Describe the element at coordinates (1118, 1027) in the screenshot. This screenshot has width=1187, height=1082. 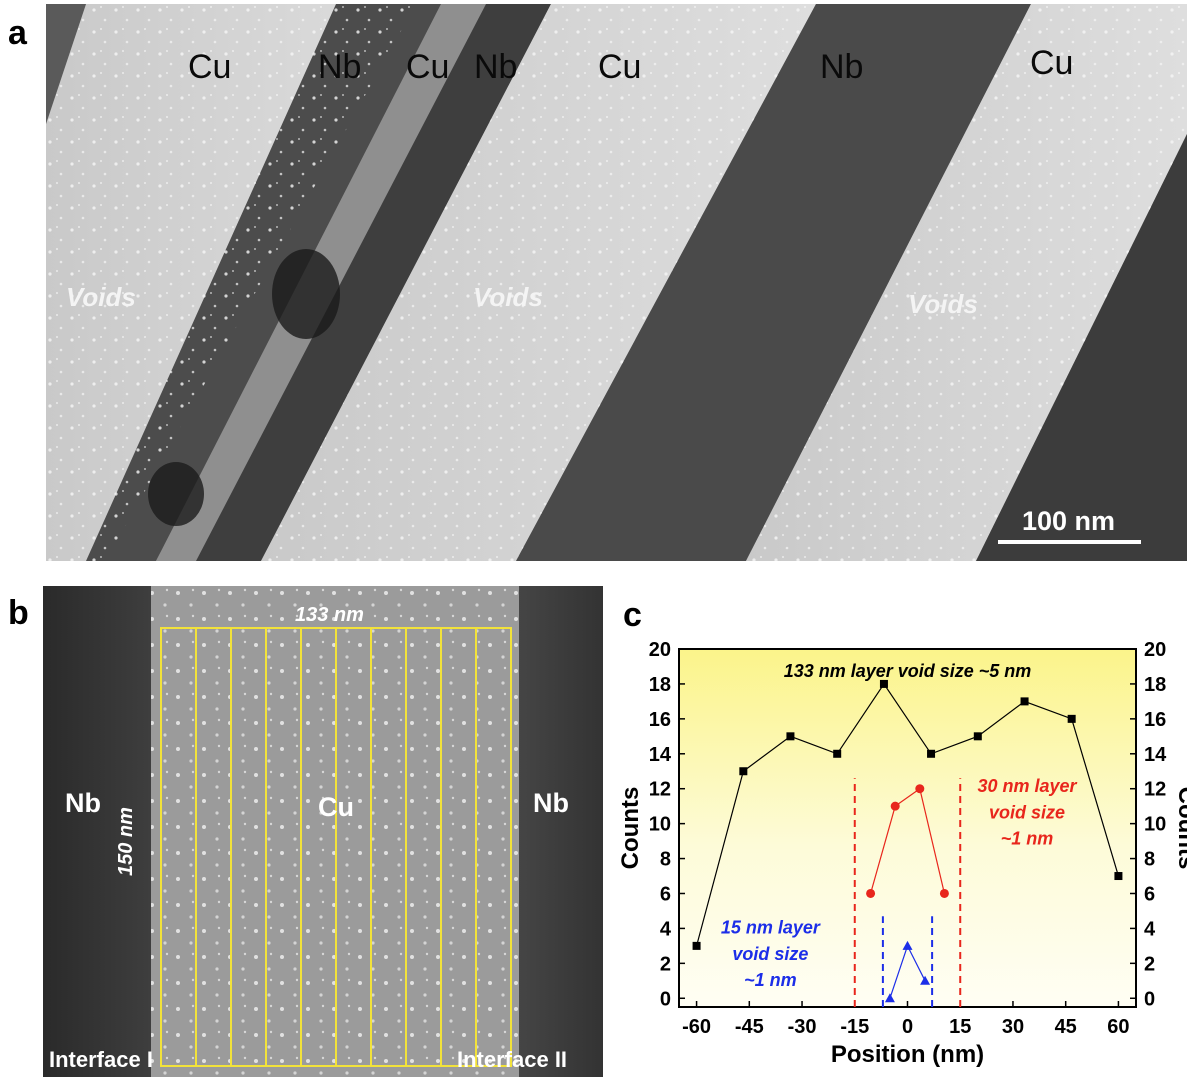
I see `x-tick-label: 60` at that location.